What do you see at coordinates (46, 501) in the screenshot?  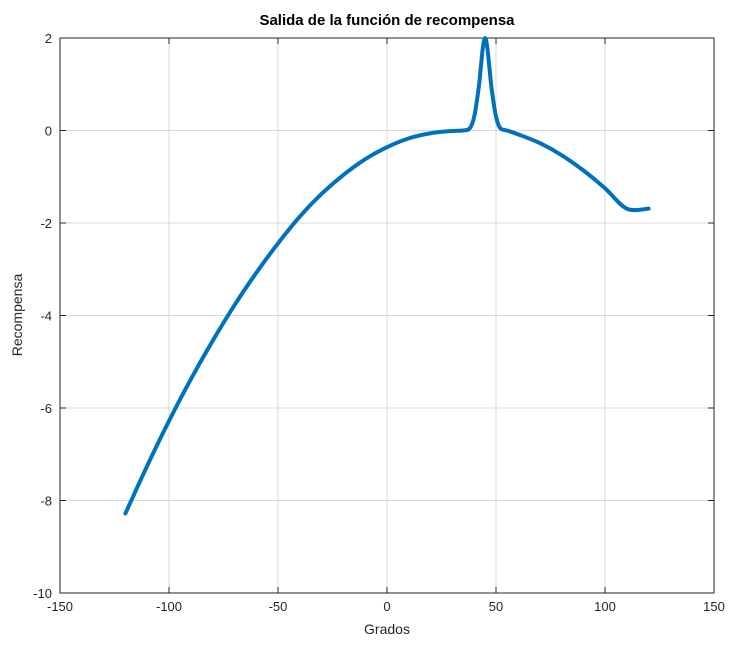 I see `y-tick-label: -8` at bounding box center [46, 501].